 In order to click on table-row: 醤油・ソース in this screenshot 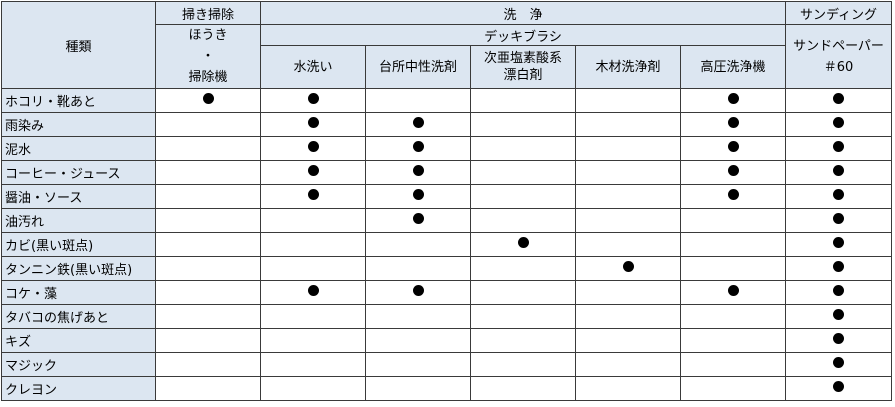, I will do `click(446, 196)`.